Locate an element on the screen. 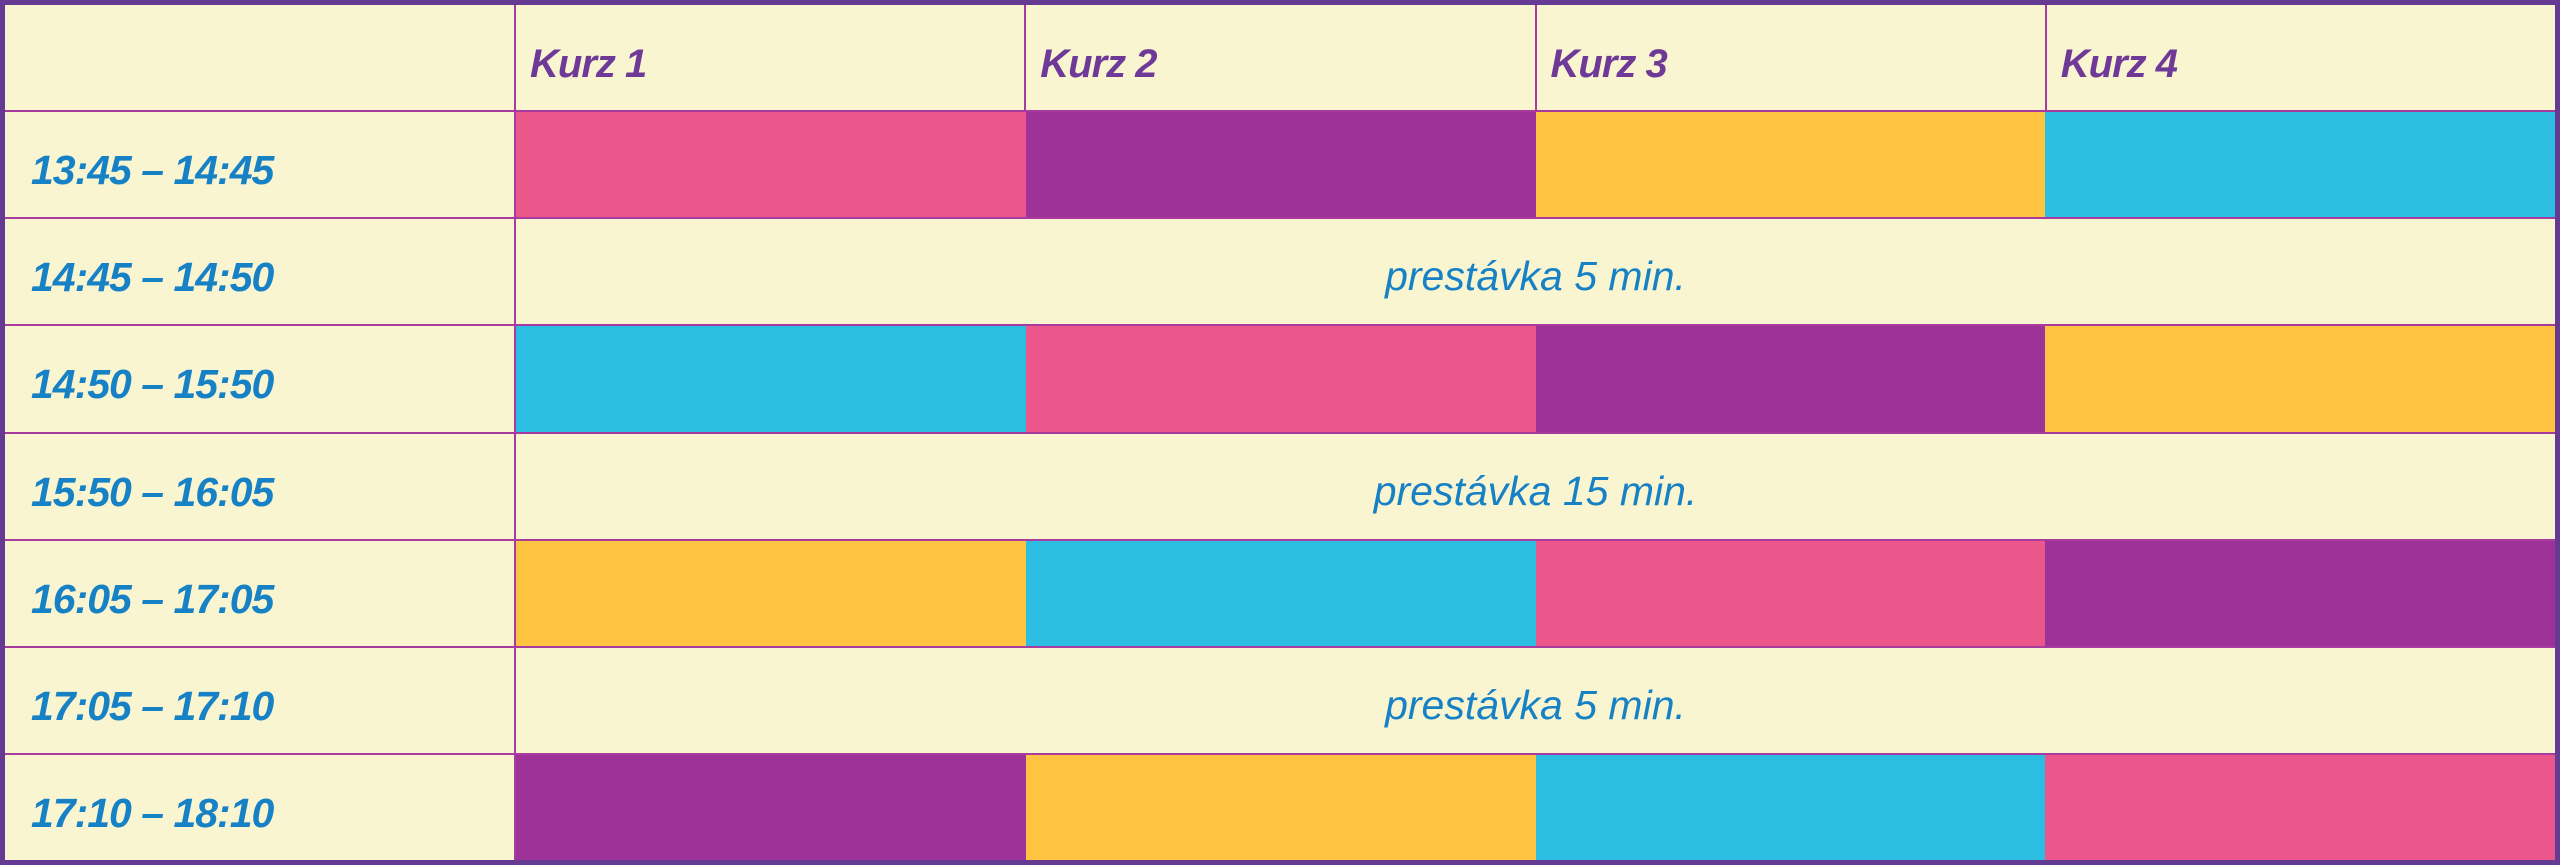  time-range-label: 16:05 – 17:05 is located at coordinates (260, 593).